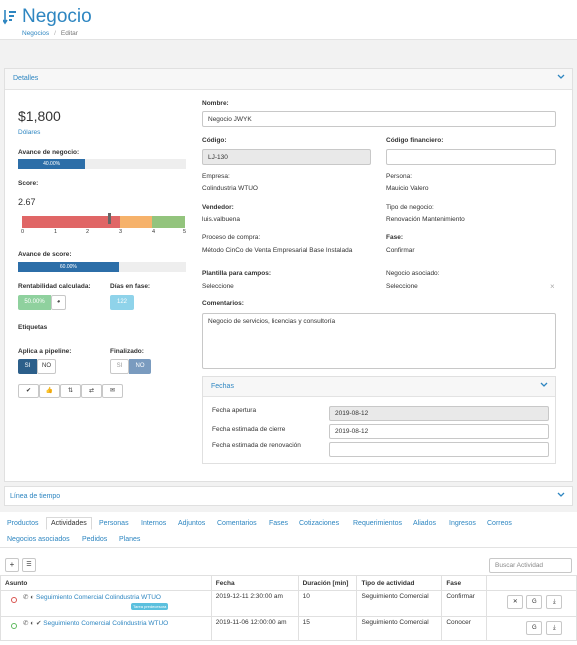 The height and width of the screenshot is (645, 577). Describe the element at coordinates (254, 583) in the screenshot. I see `column-header-fecha: Fecha` at that location.